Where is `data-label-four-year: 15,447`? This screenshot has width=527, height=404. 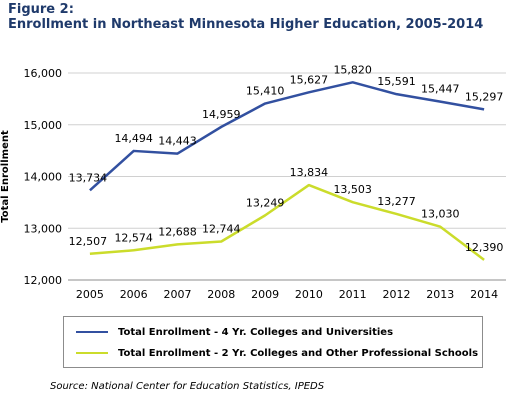 data-label-four-year: 15,447 is located at coordinates (440, 89).